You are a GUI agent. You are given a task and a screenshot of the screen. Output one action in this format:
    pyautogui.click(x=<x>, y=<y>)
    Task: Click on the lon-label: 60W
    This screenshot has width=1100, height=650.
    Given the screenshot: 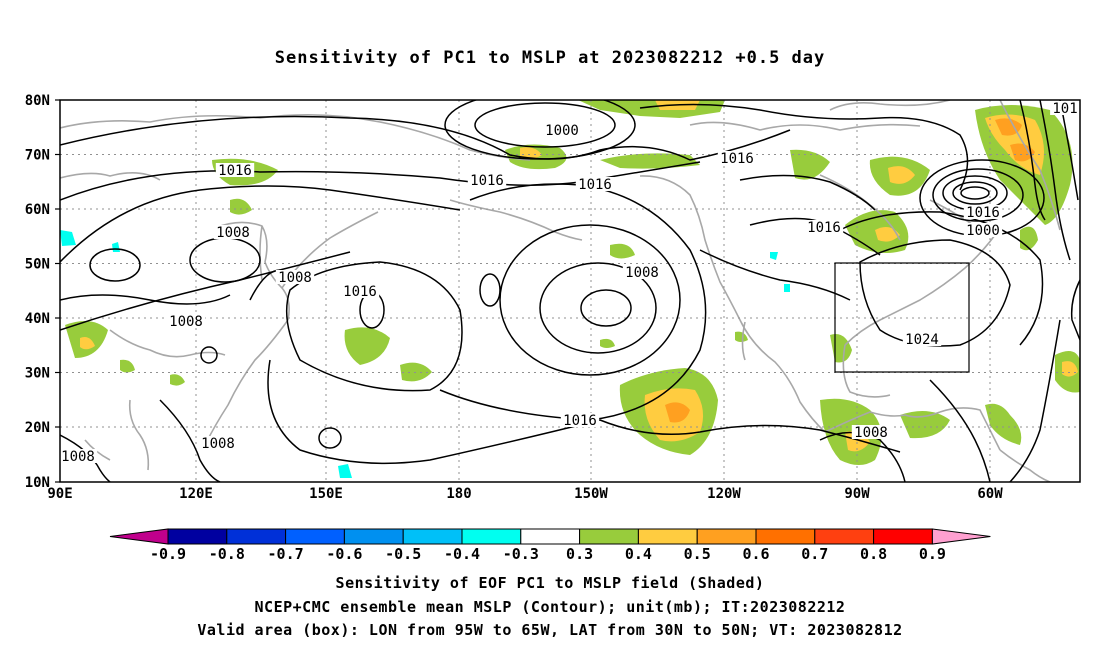 What is the action you would take?
    pyautogui.click(x=990, y=494)
    